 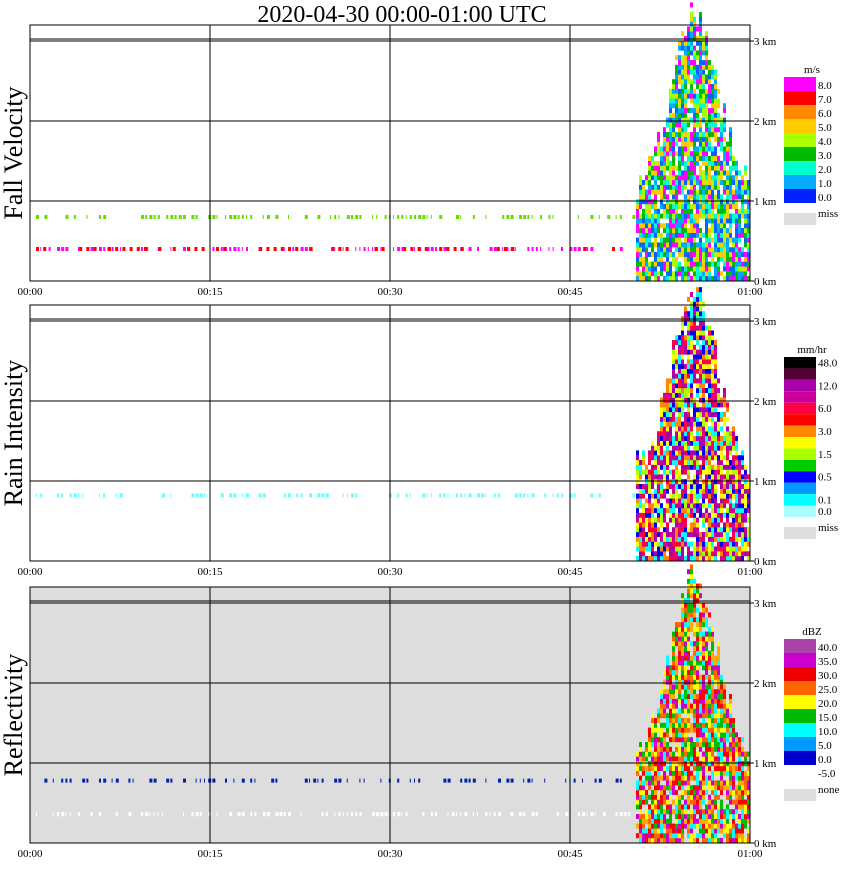 What do you see at coordinates (825, 114) in the screenshot?
I see `colorbar-label: 6.0` at bounding box center [825, 114].